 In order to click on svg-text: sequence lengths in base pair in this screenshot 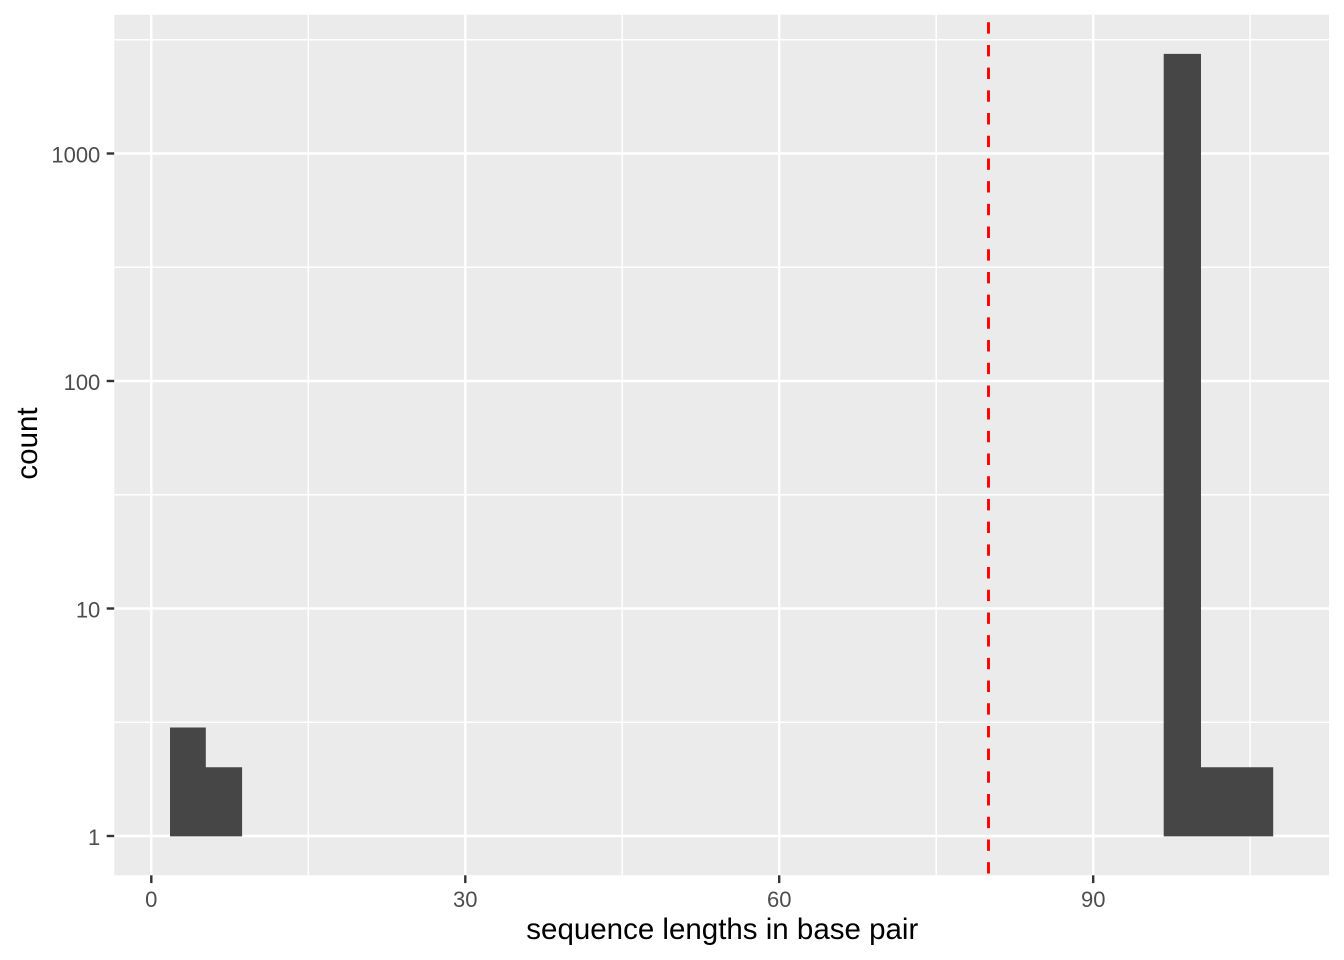, I will do `click(722, 929)`.